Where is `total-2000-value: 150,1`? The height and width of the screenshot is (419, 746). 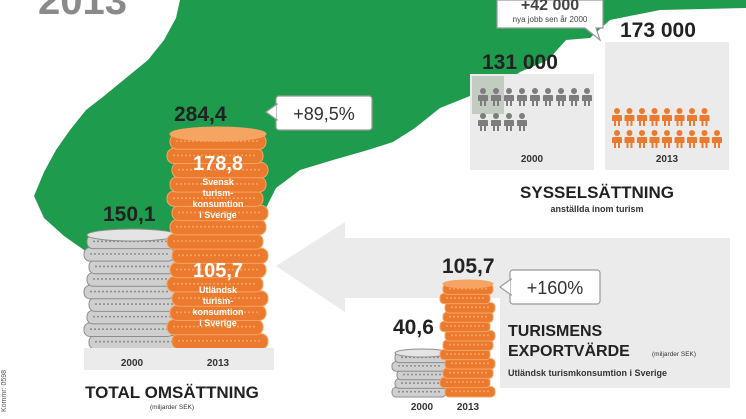
total-2000-value: 150,1 is located at coordinates (129, 214).